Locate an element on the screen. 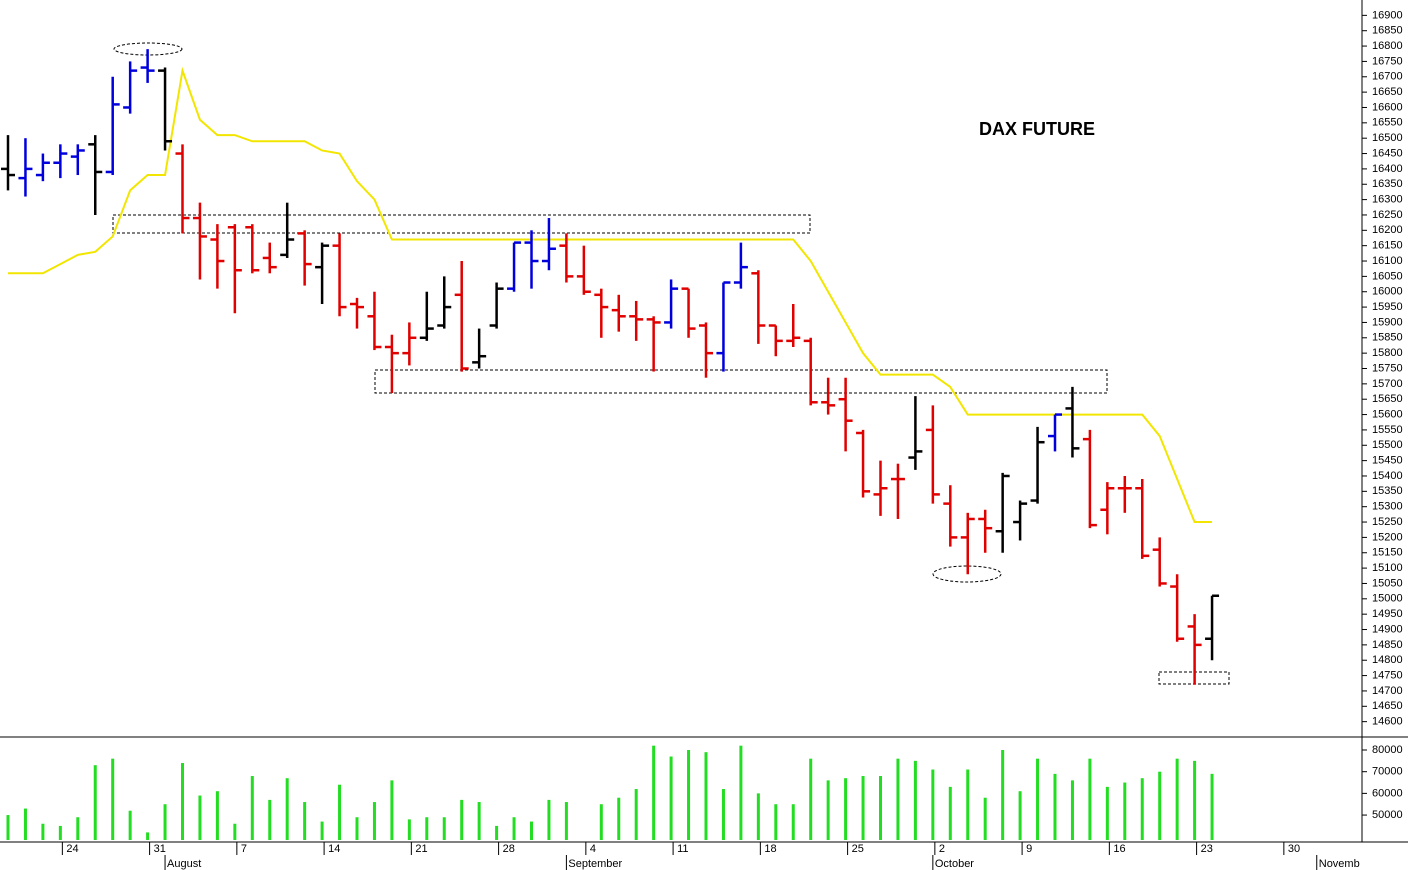 The image size is (1408, 870). y-tick-label: 15050 is located at coordinates (1387, 583).